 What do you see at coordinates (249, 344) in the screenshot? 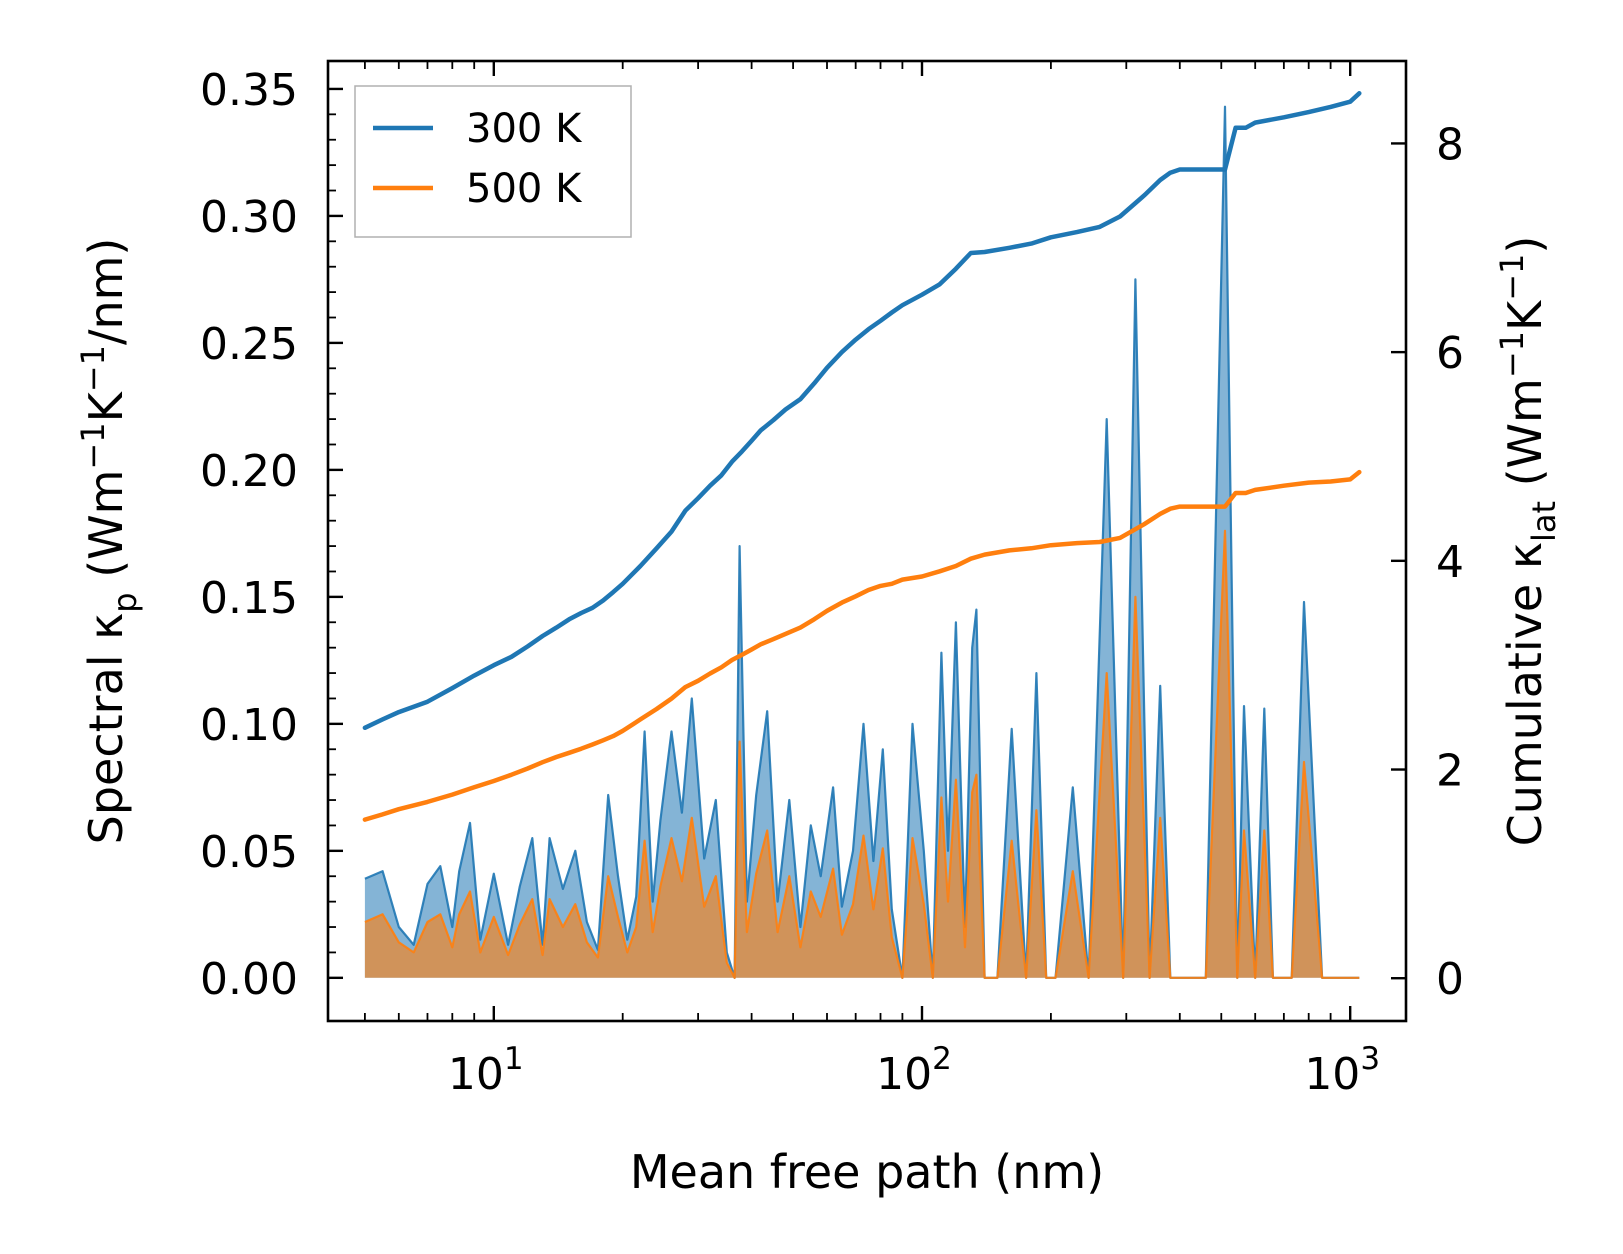
I see `y-left-tick-label: 0.25` at bounding box center [249, 344].